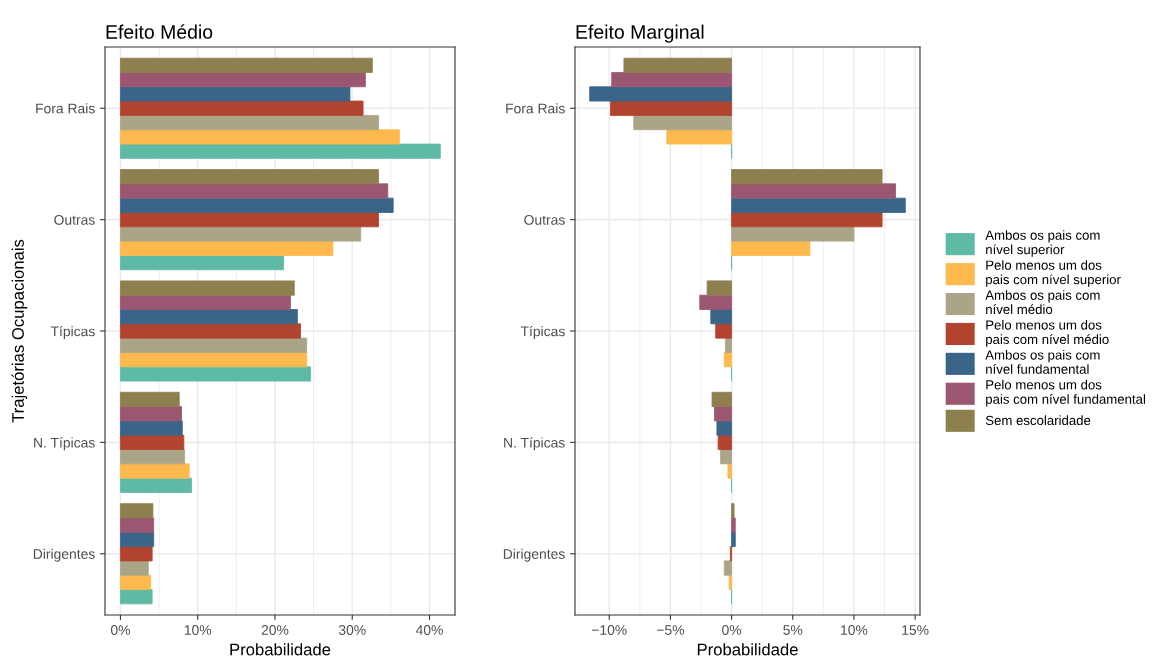 This screenshot has width=1173, height=657. I want to click on legend-label: Ambos os pais com nível superior, so click(1042, 243).